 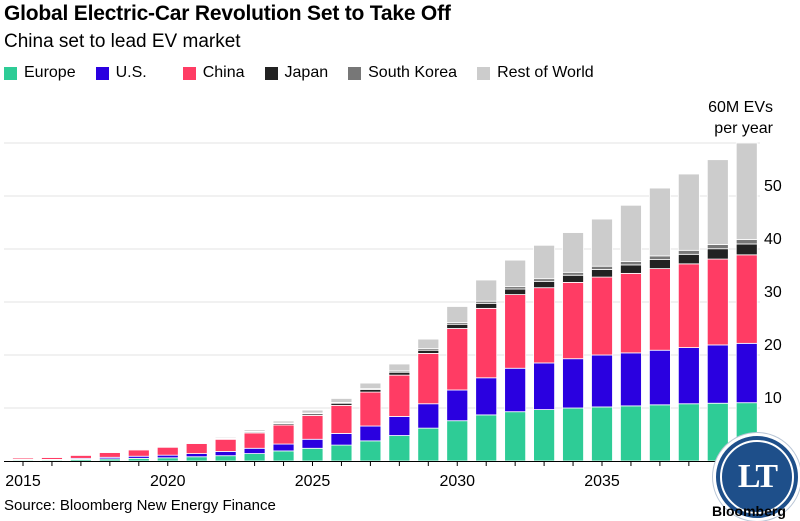 I want to click on legend-item-europe: Europe, so click(x=40, y=73).